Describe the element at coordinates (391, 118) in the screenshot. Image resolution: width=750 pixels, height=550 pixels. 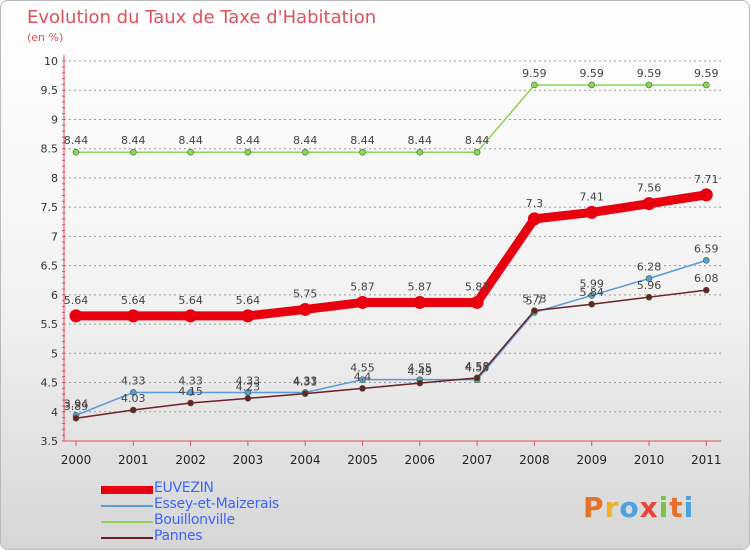
I see `series-line-bouillonville` at that location.